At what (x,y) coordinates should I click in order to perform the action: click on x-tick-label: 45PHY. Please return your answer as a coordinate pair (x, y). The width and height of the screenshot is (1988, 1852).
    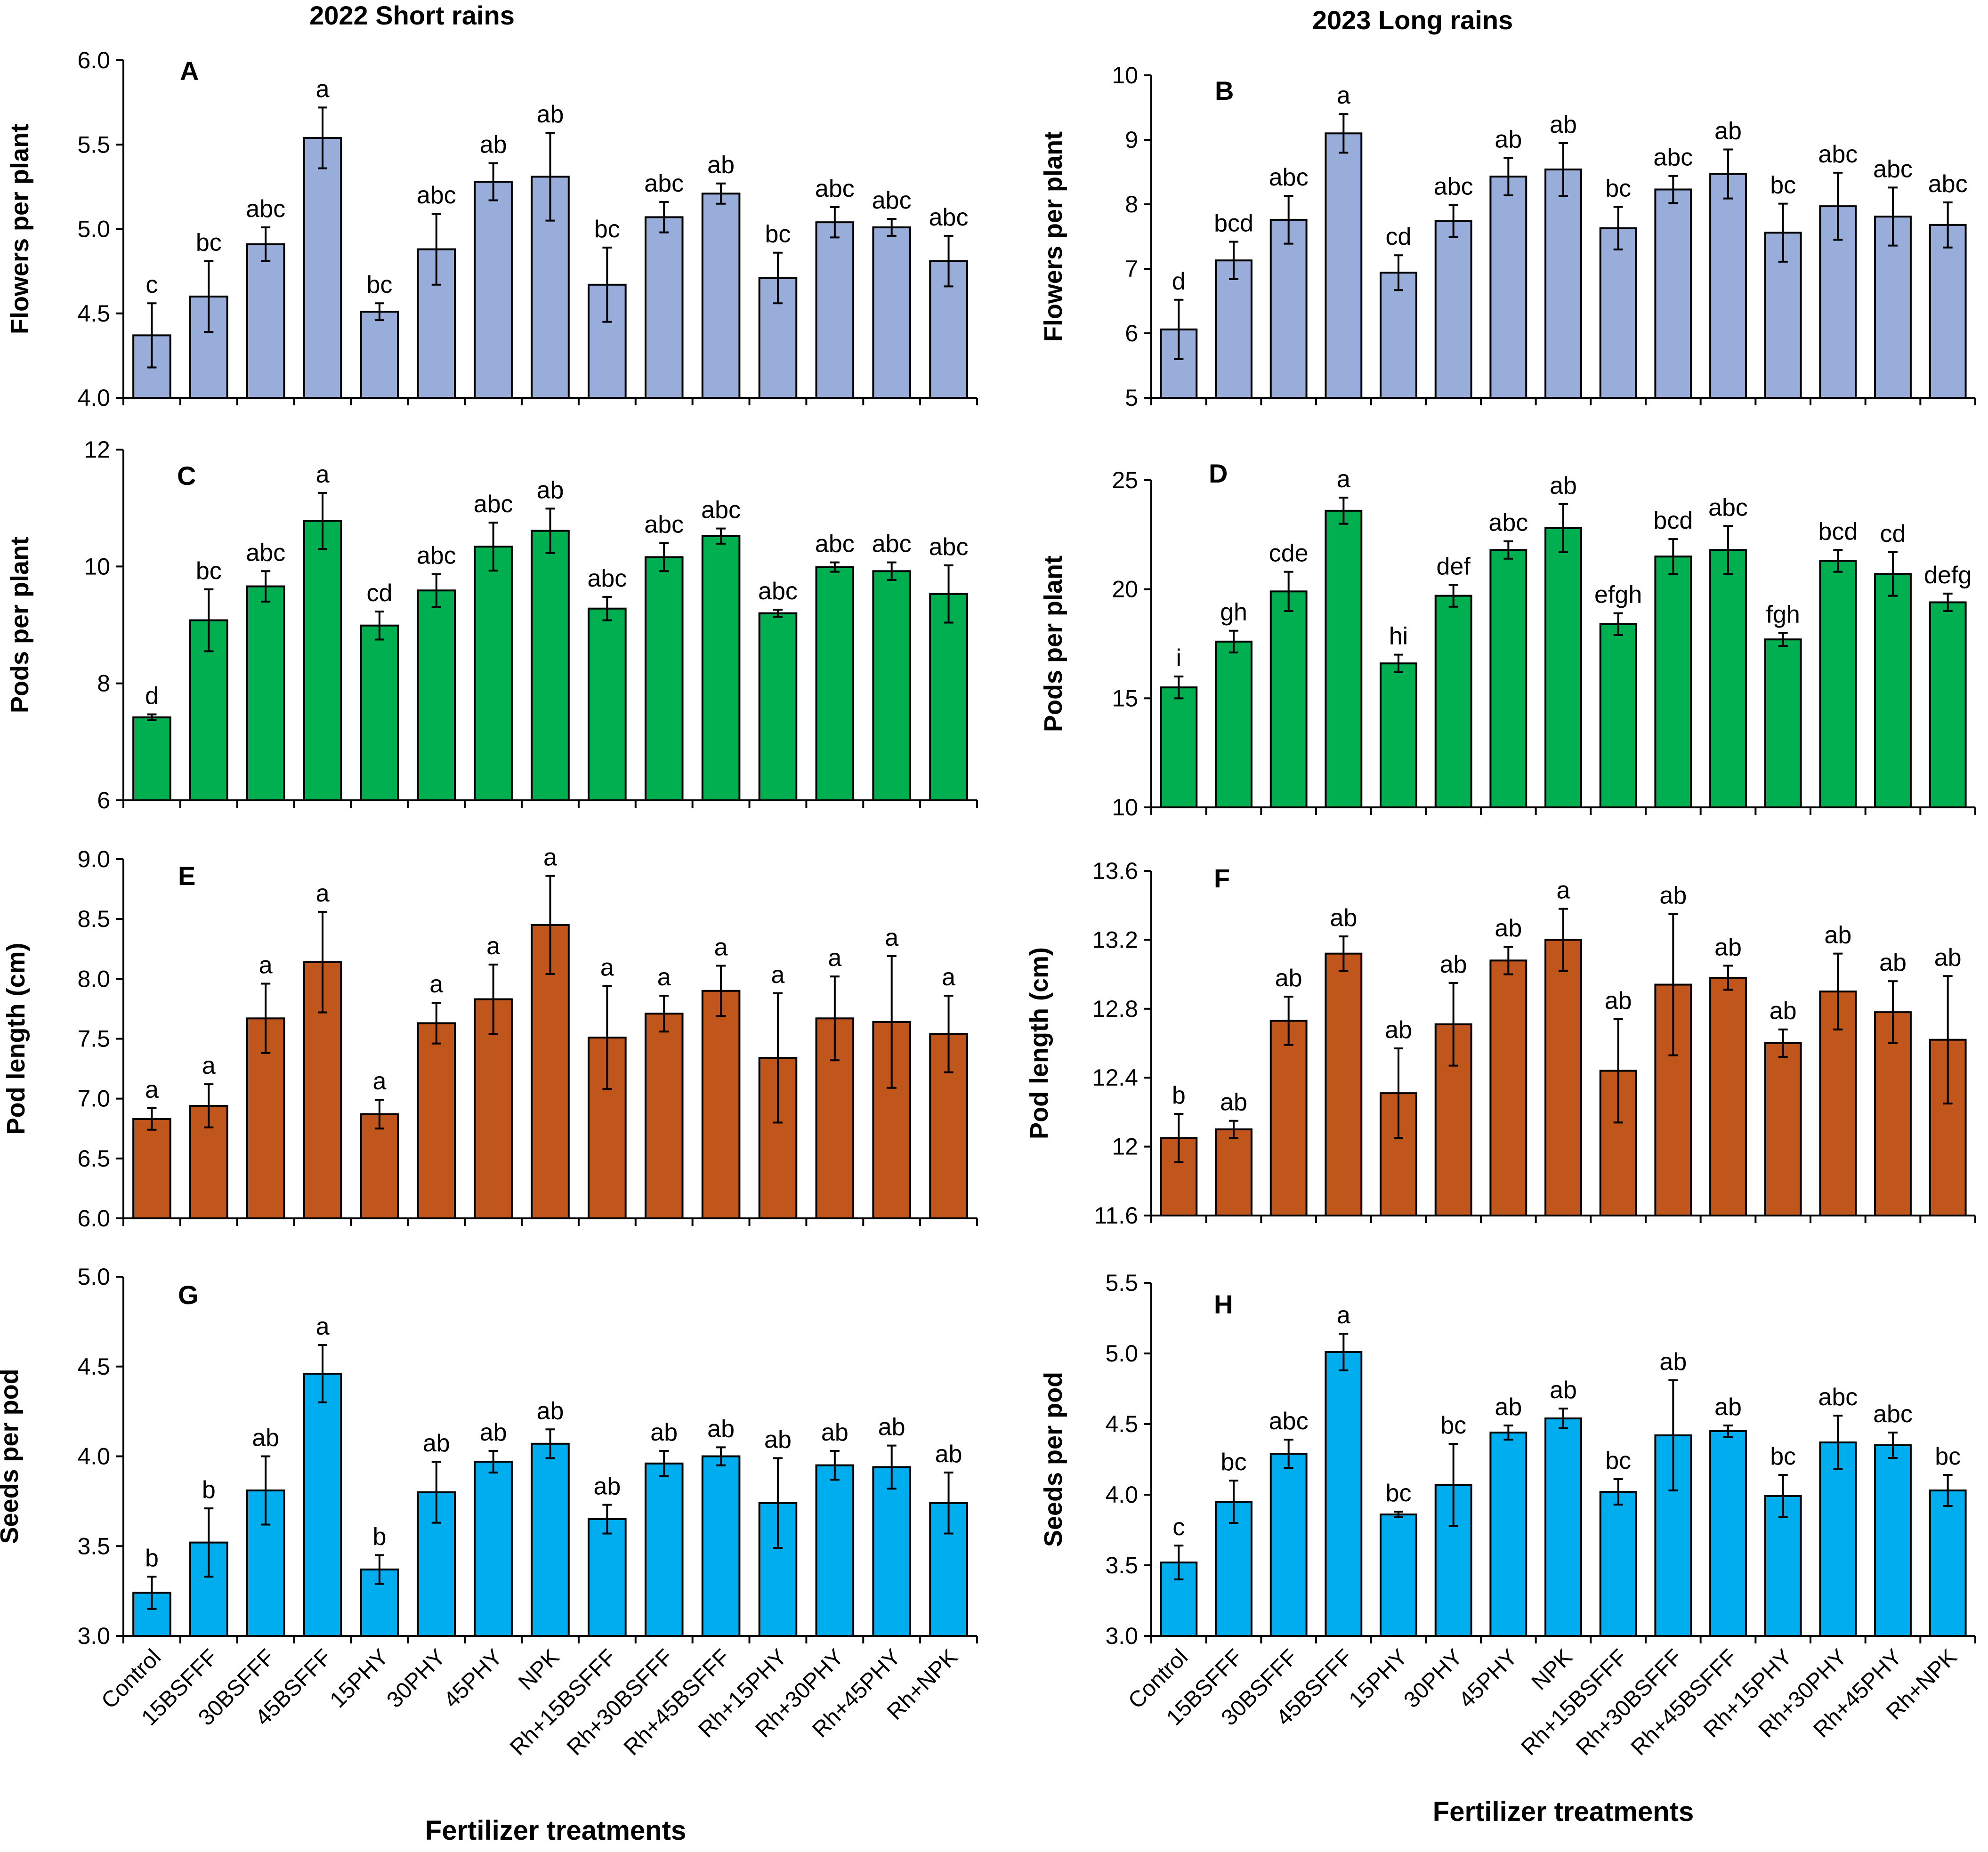
    Looking at the image, I should click on (473, 1678).